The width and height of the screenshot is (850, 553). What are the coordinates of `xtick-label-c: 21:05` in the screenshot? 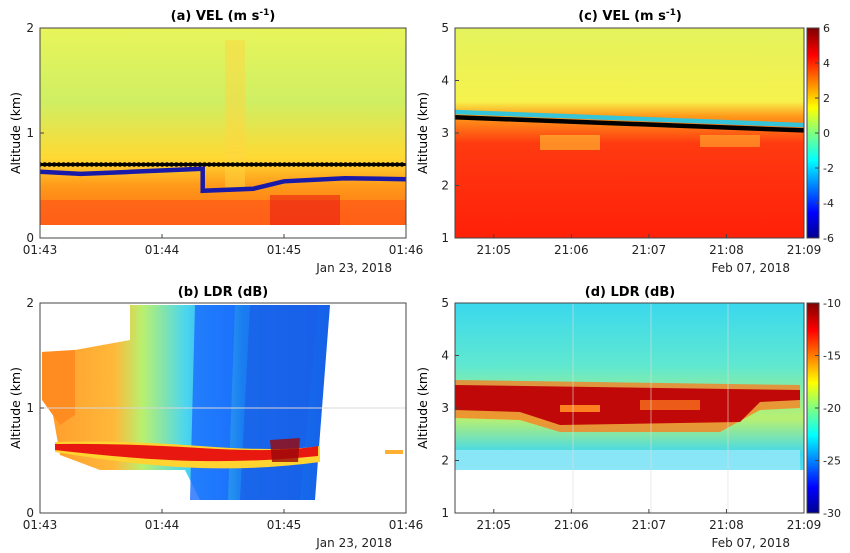 It's located at (493, 250).